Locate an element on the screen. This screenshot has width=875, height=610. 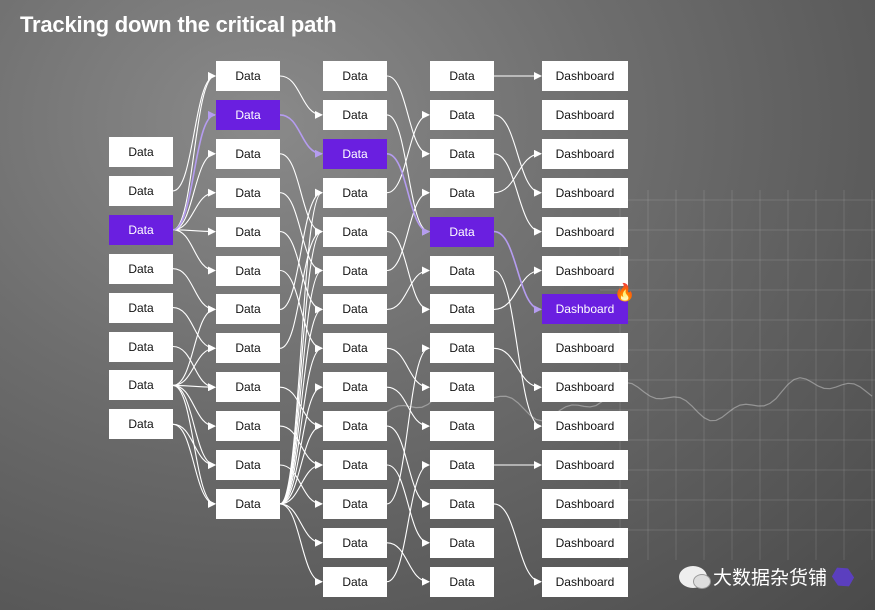
cube-logo-icon is located at coordinates (842, 576).